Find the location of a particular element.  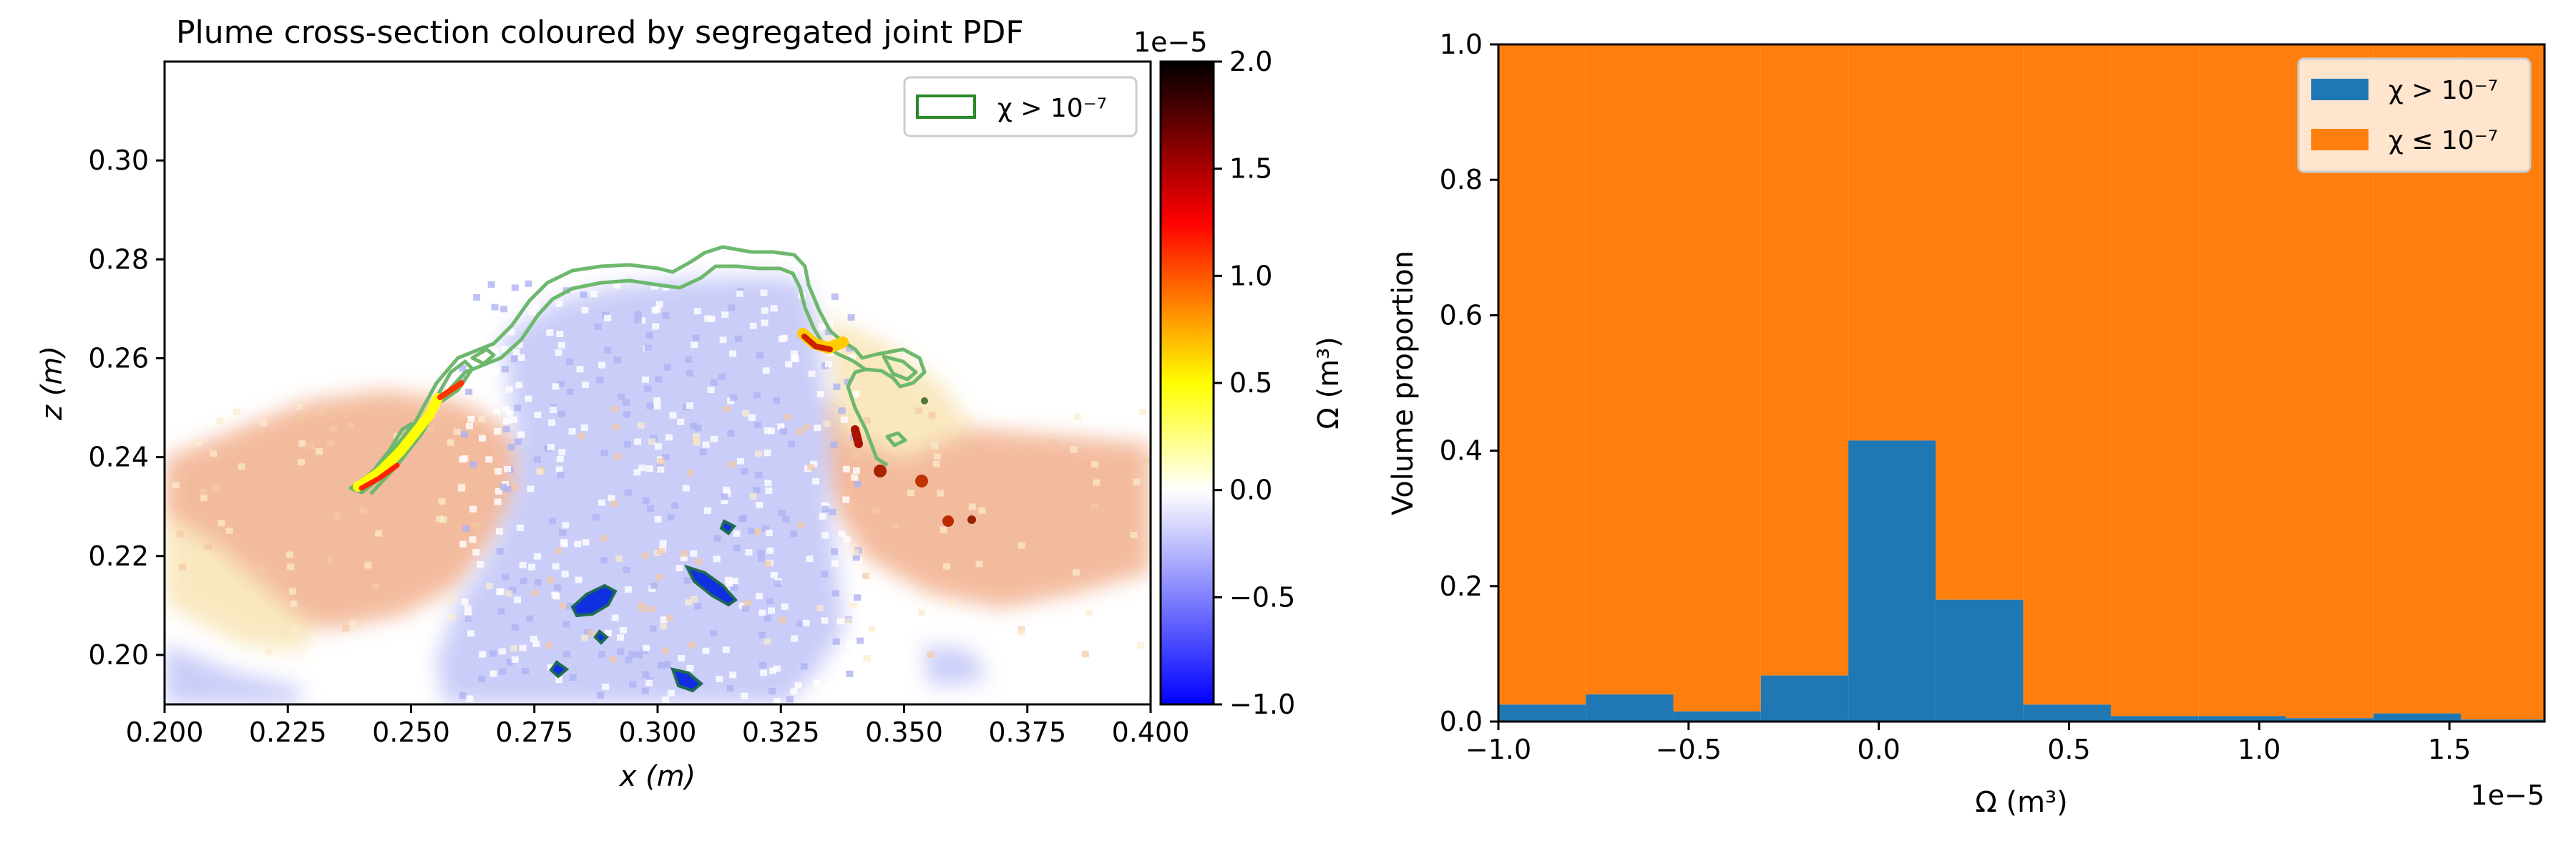

left-legend: χ > 10⁻⁷ is located at coordinates (1020, 106).